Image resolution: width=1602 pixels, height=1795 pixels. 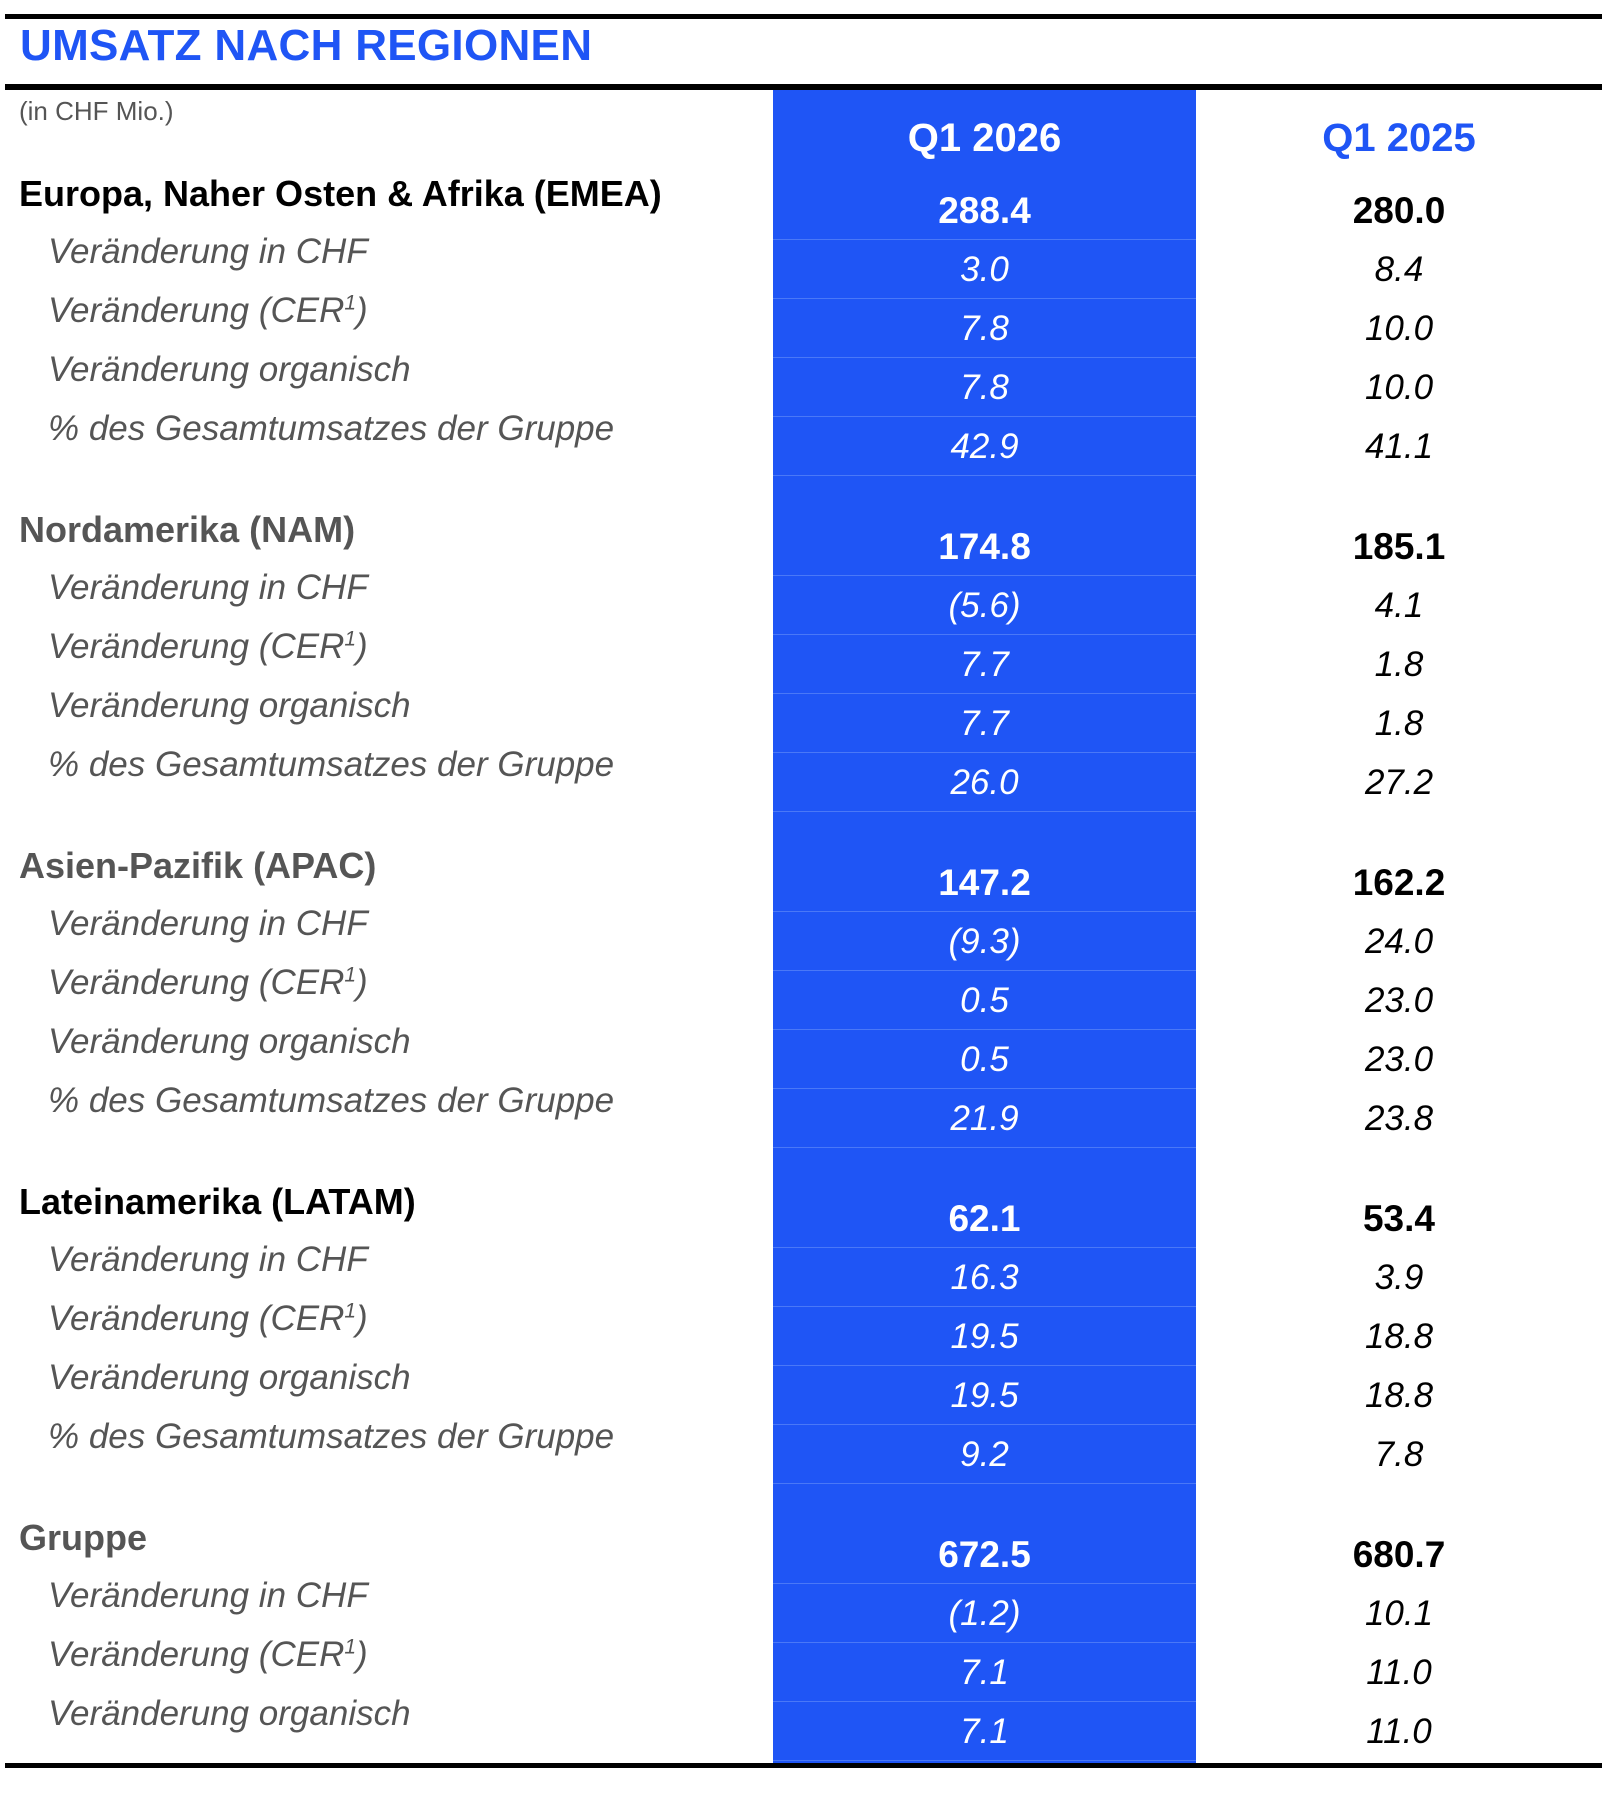 I want to click on value-q1-2025: 3.9, so click(x=1399, y=1277).